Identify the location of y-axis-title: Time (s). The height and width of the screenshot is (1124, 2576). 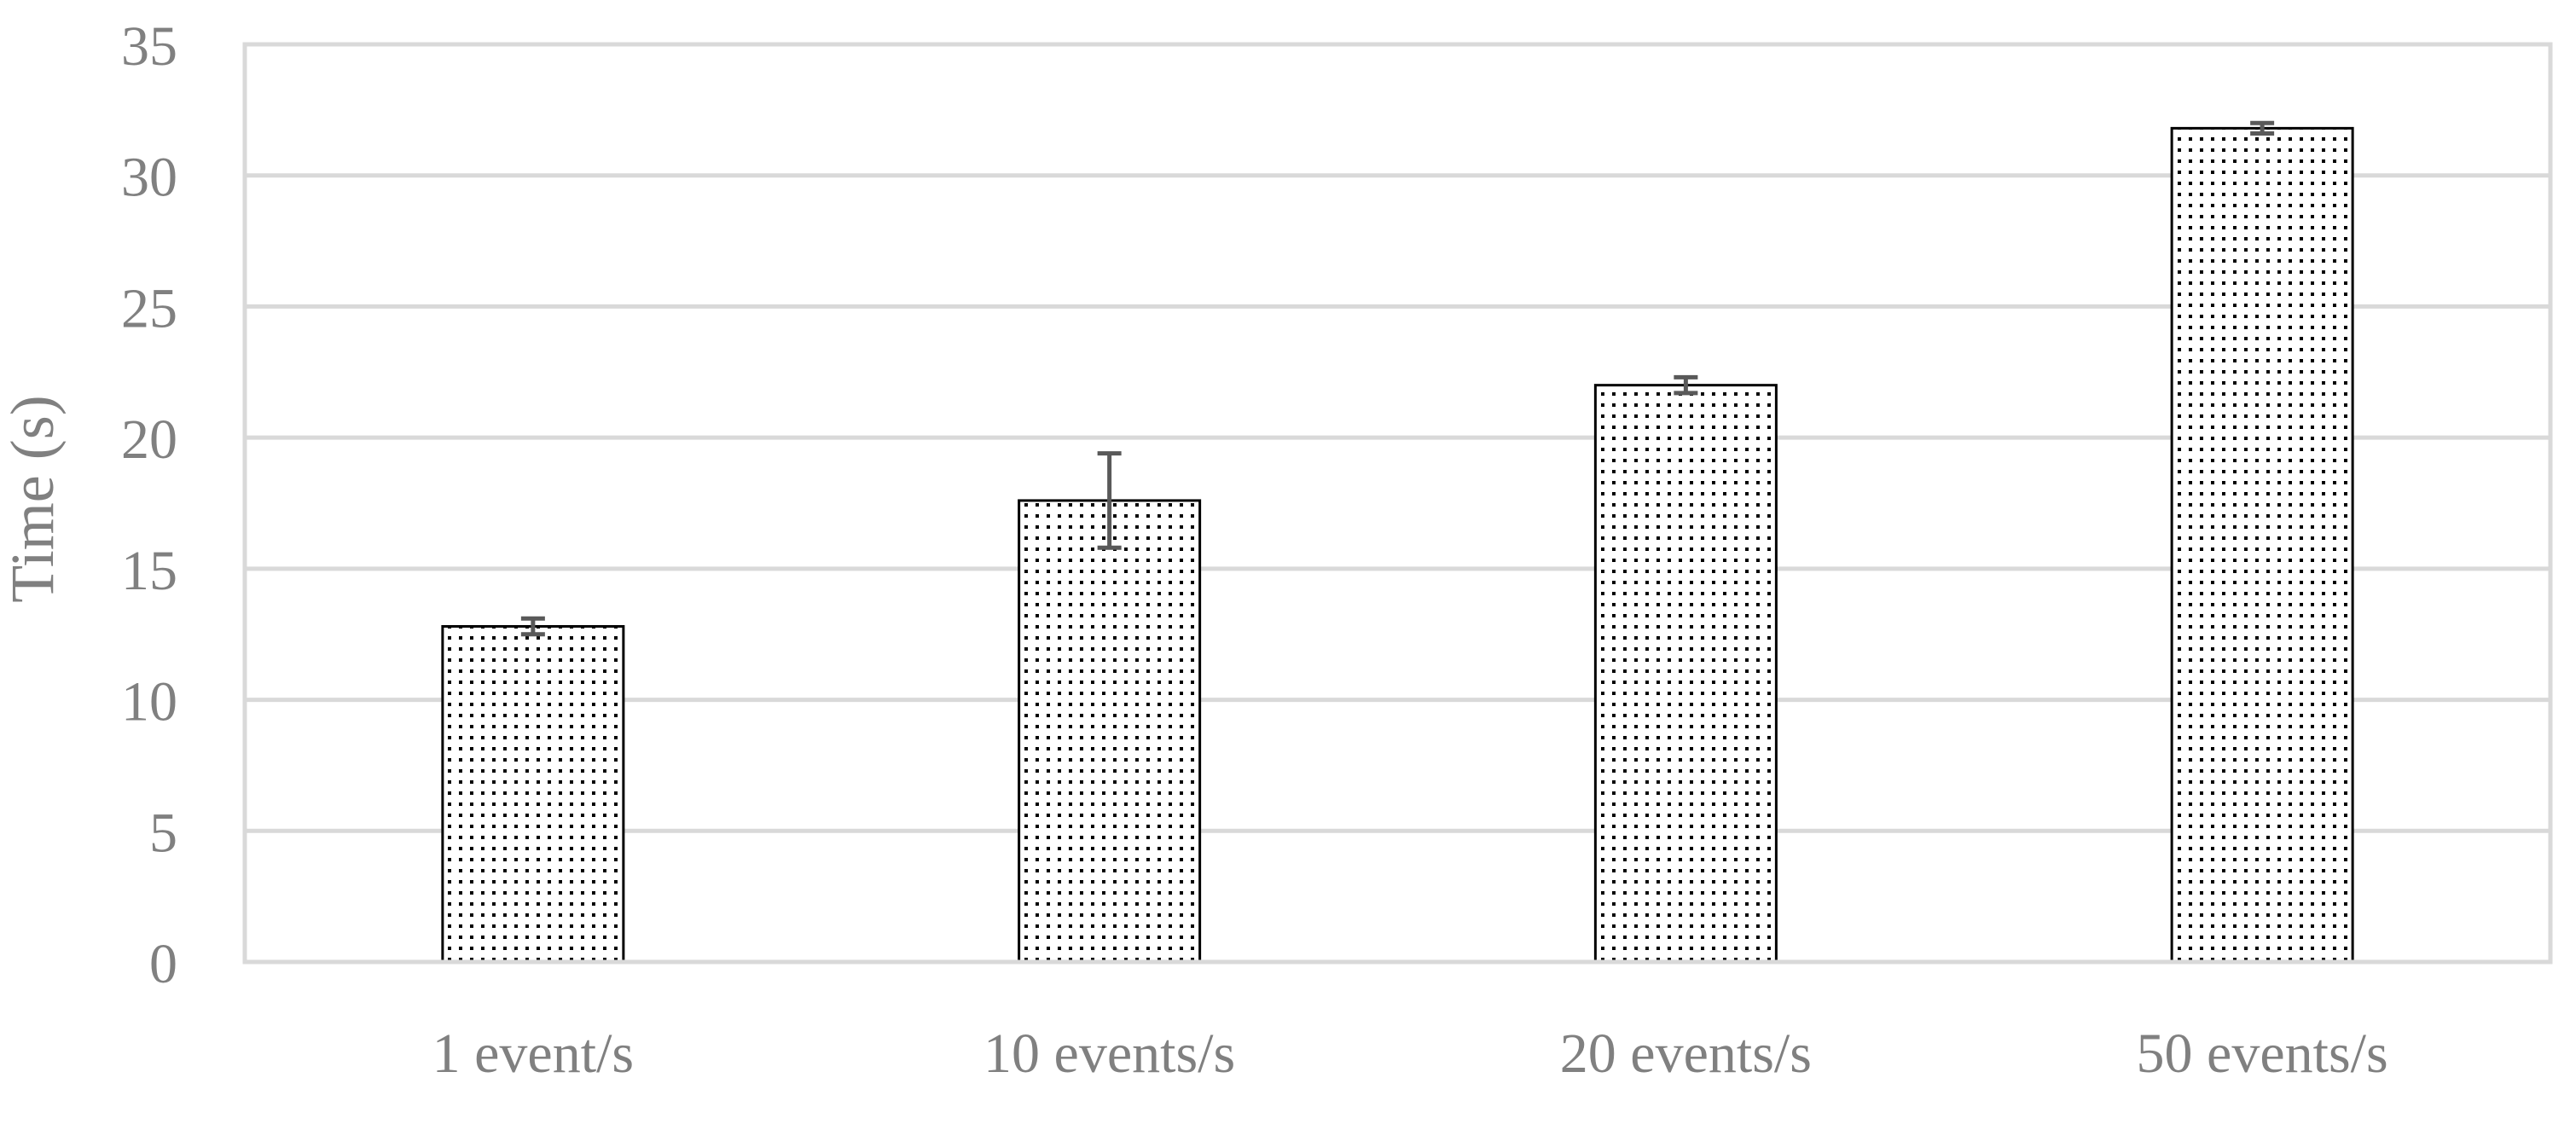
(33, 499).